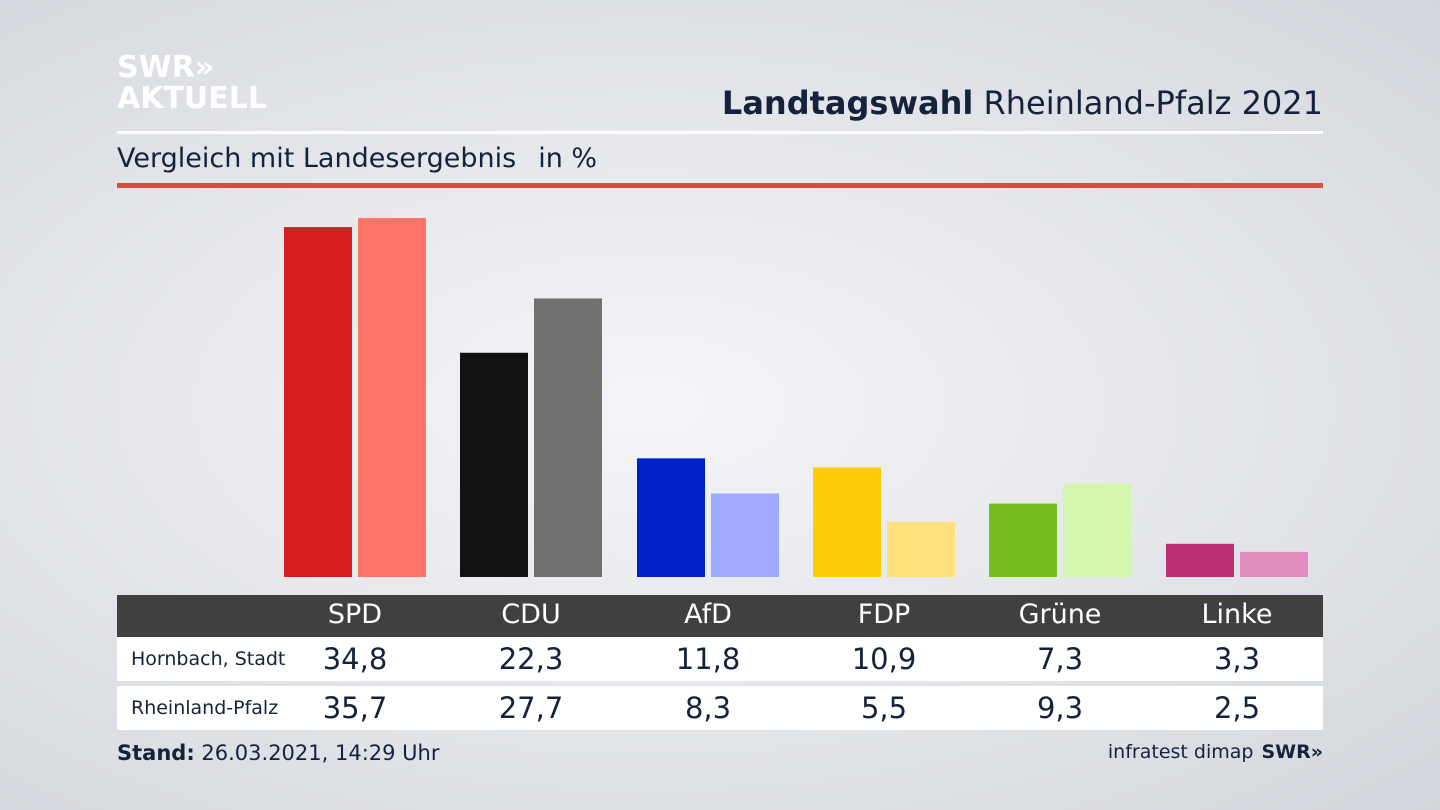  I want to click on party-header-bar, so click(720, 616).